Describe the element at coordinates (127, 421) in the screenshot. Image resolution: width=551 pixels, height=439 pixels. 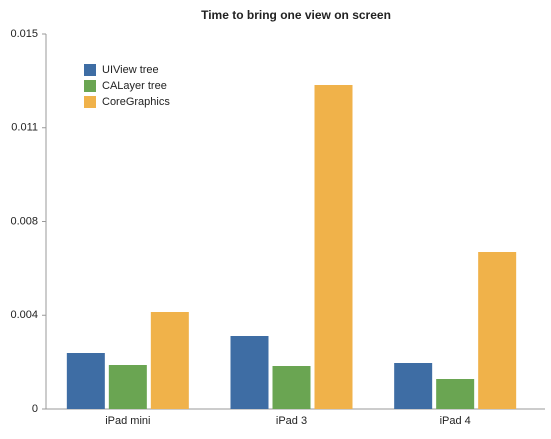
I see `x-tick-label: iPad mini` at that location.